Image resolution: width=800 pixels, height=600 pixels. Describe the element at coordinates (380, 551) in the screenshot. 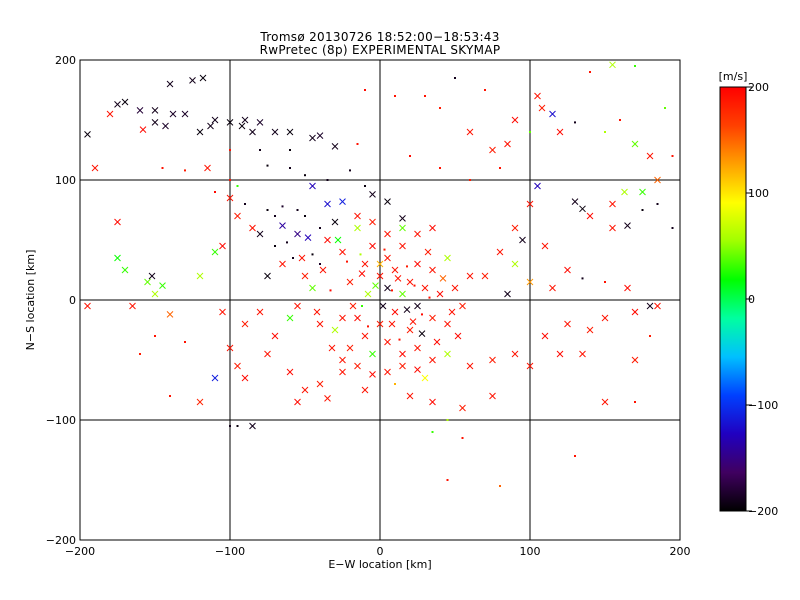

I see `x-tick-label: 0` at that location.